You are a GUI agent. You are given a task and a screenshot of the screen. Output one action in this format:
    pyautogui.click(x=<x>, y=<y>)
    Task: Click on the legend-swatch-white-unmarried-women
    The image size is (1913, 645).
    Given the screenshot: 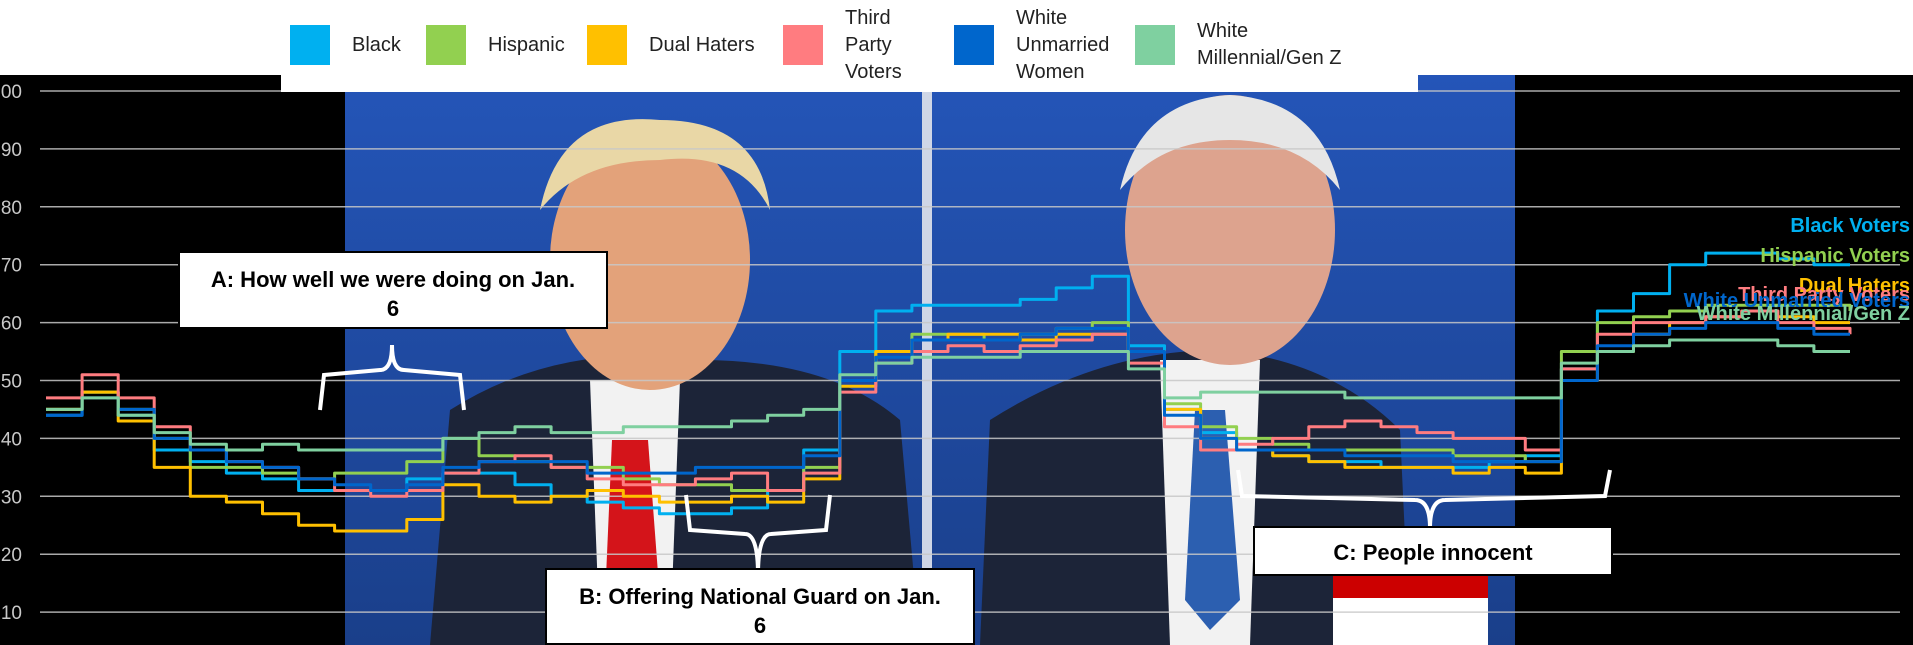 What is the action you would take?
    pyautogui.click(x=974, y=45)
    